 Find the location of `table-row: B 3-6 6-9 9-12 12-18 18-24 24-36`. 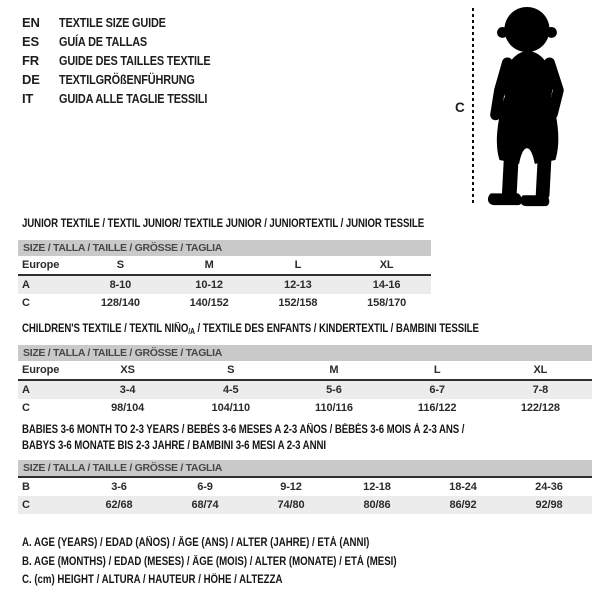

table-row: B 3-6 6-9 9-12 12-18 18-24 24-36 is located at coordinates (305, 486).